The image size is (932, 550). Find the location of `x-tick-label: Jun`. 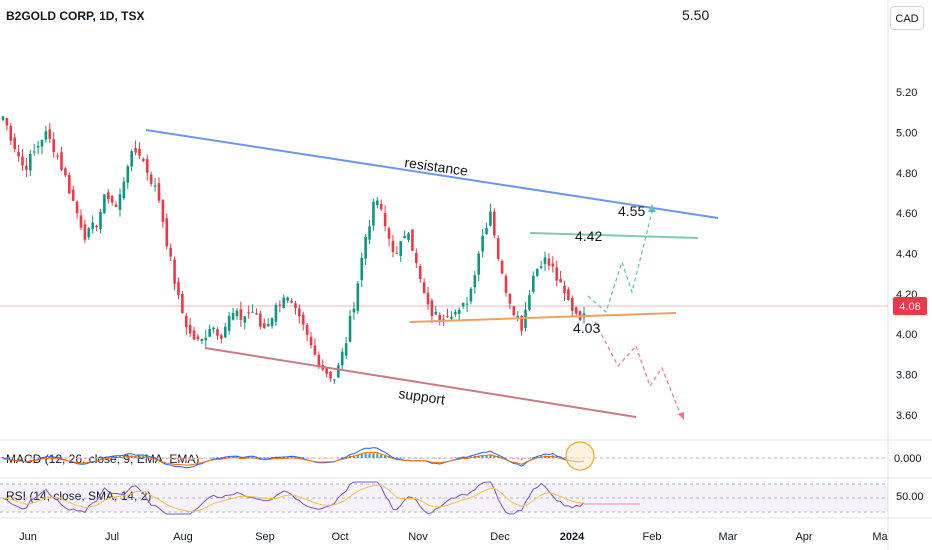

x-tick-label: Jun is located at coordinates (28, 537).